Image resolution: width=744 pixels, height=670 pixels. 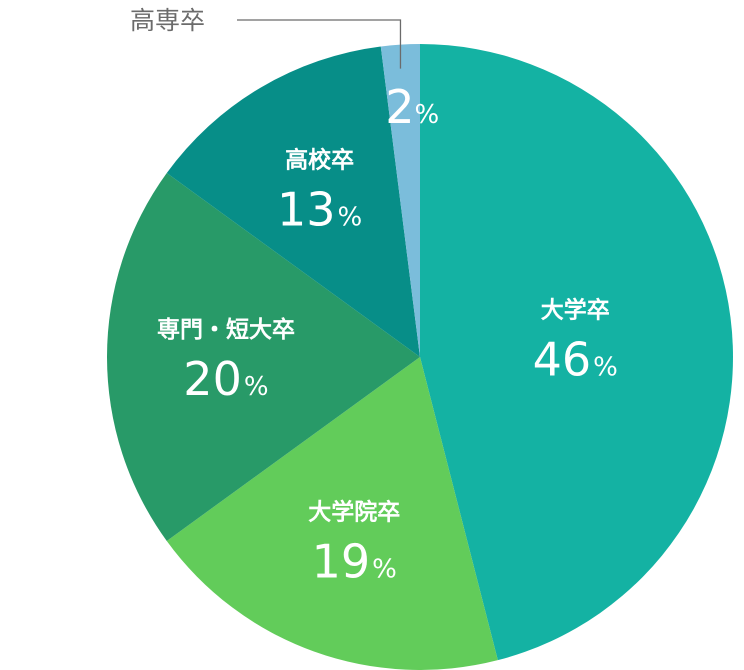 I want to click on slice-label-vocational-junior-college: 専門・短大卒, so click(x=226, y=329).